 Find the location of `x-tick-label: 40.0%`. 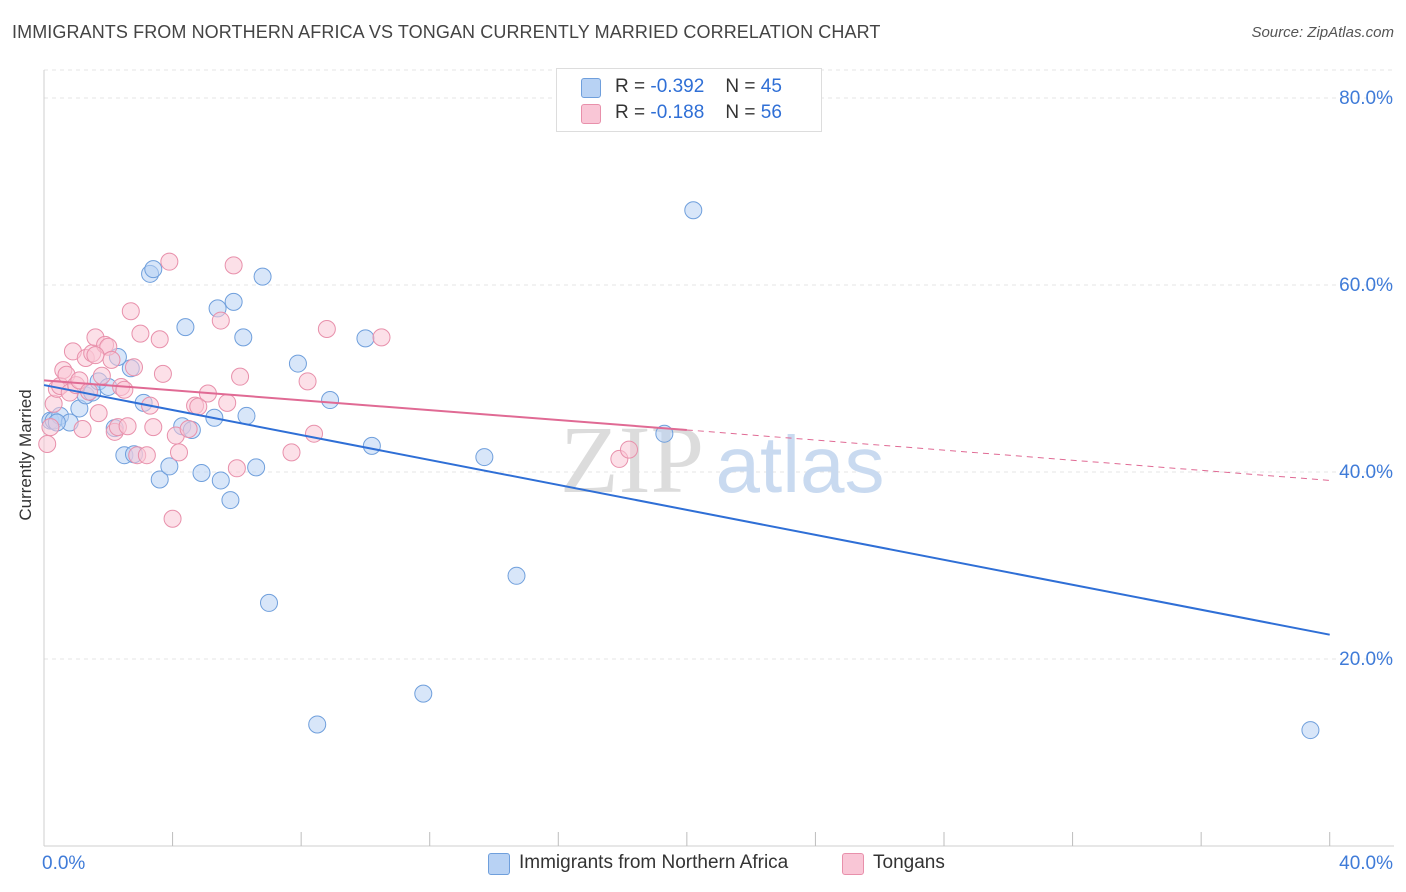

x-tick-label: 40.0% is located at coordinates (1366, 863).